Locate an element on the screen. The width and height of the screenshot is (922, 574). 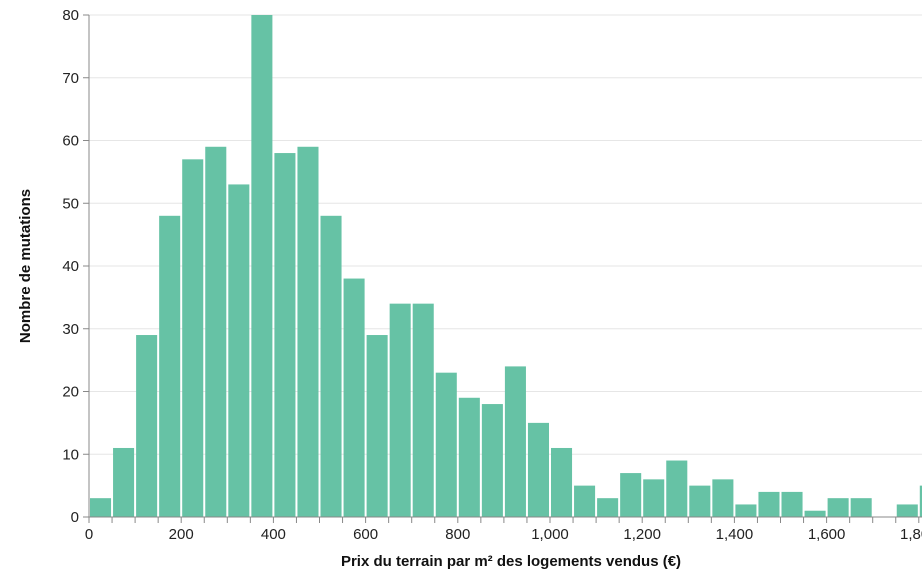
y-tick-label: 30 is located at coordinates (70, 329).